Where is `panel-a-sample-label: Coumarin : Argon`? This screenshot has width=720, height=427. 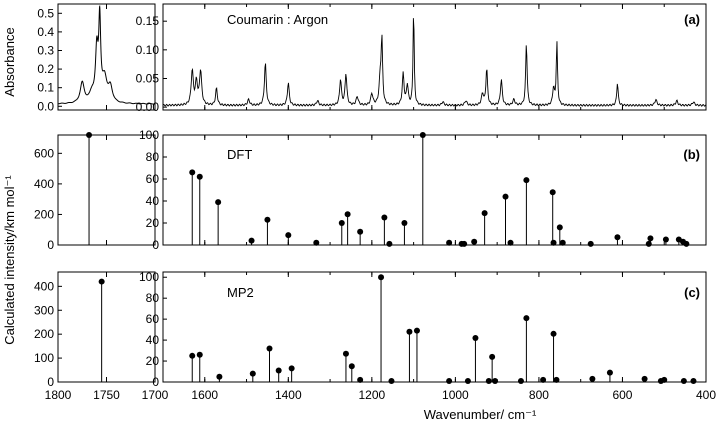
panel-a-sample-label: Coumarin : Argon is located at coordinates (277, 19).